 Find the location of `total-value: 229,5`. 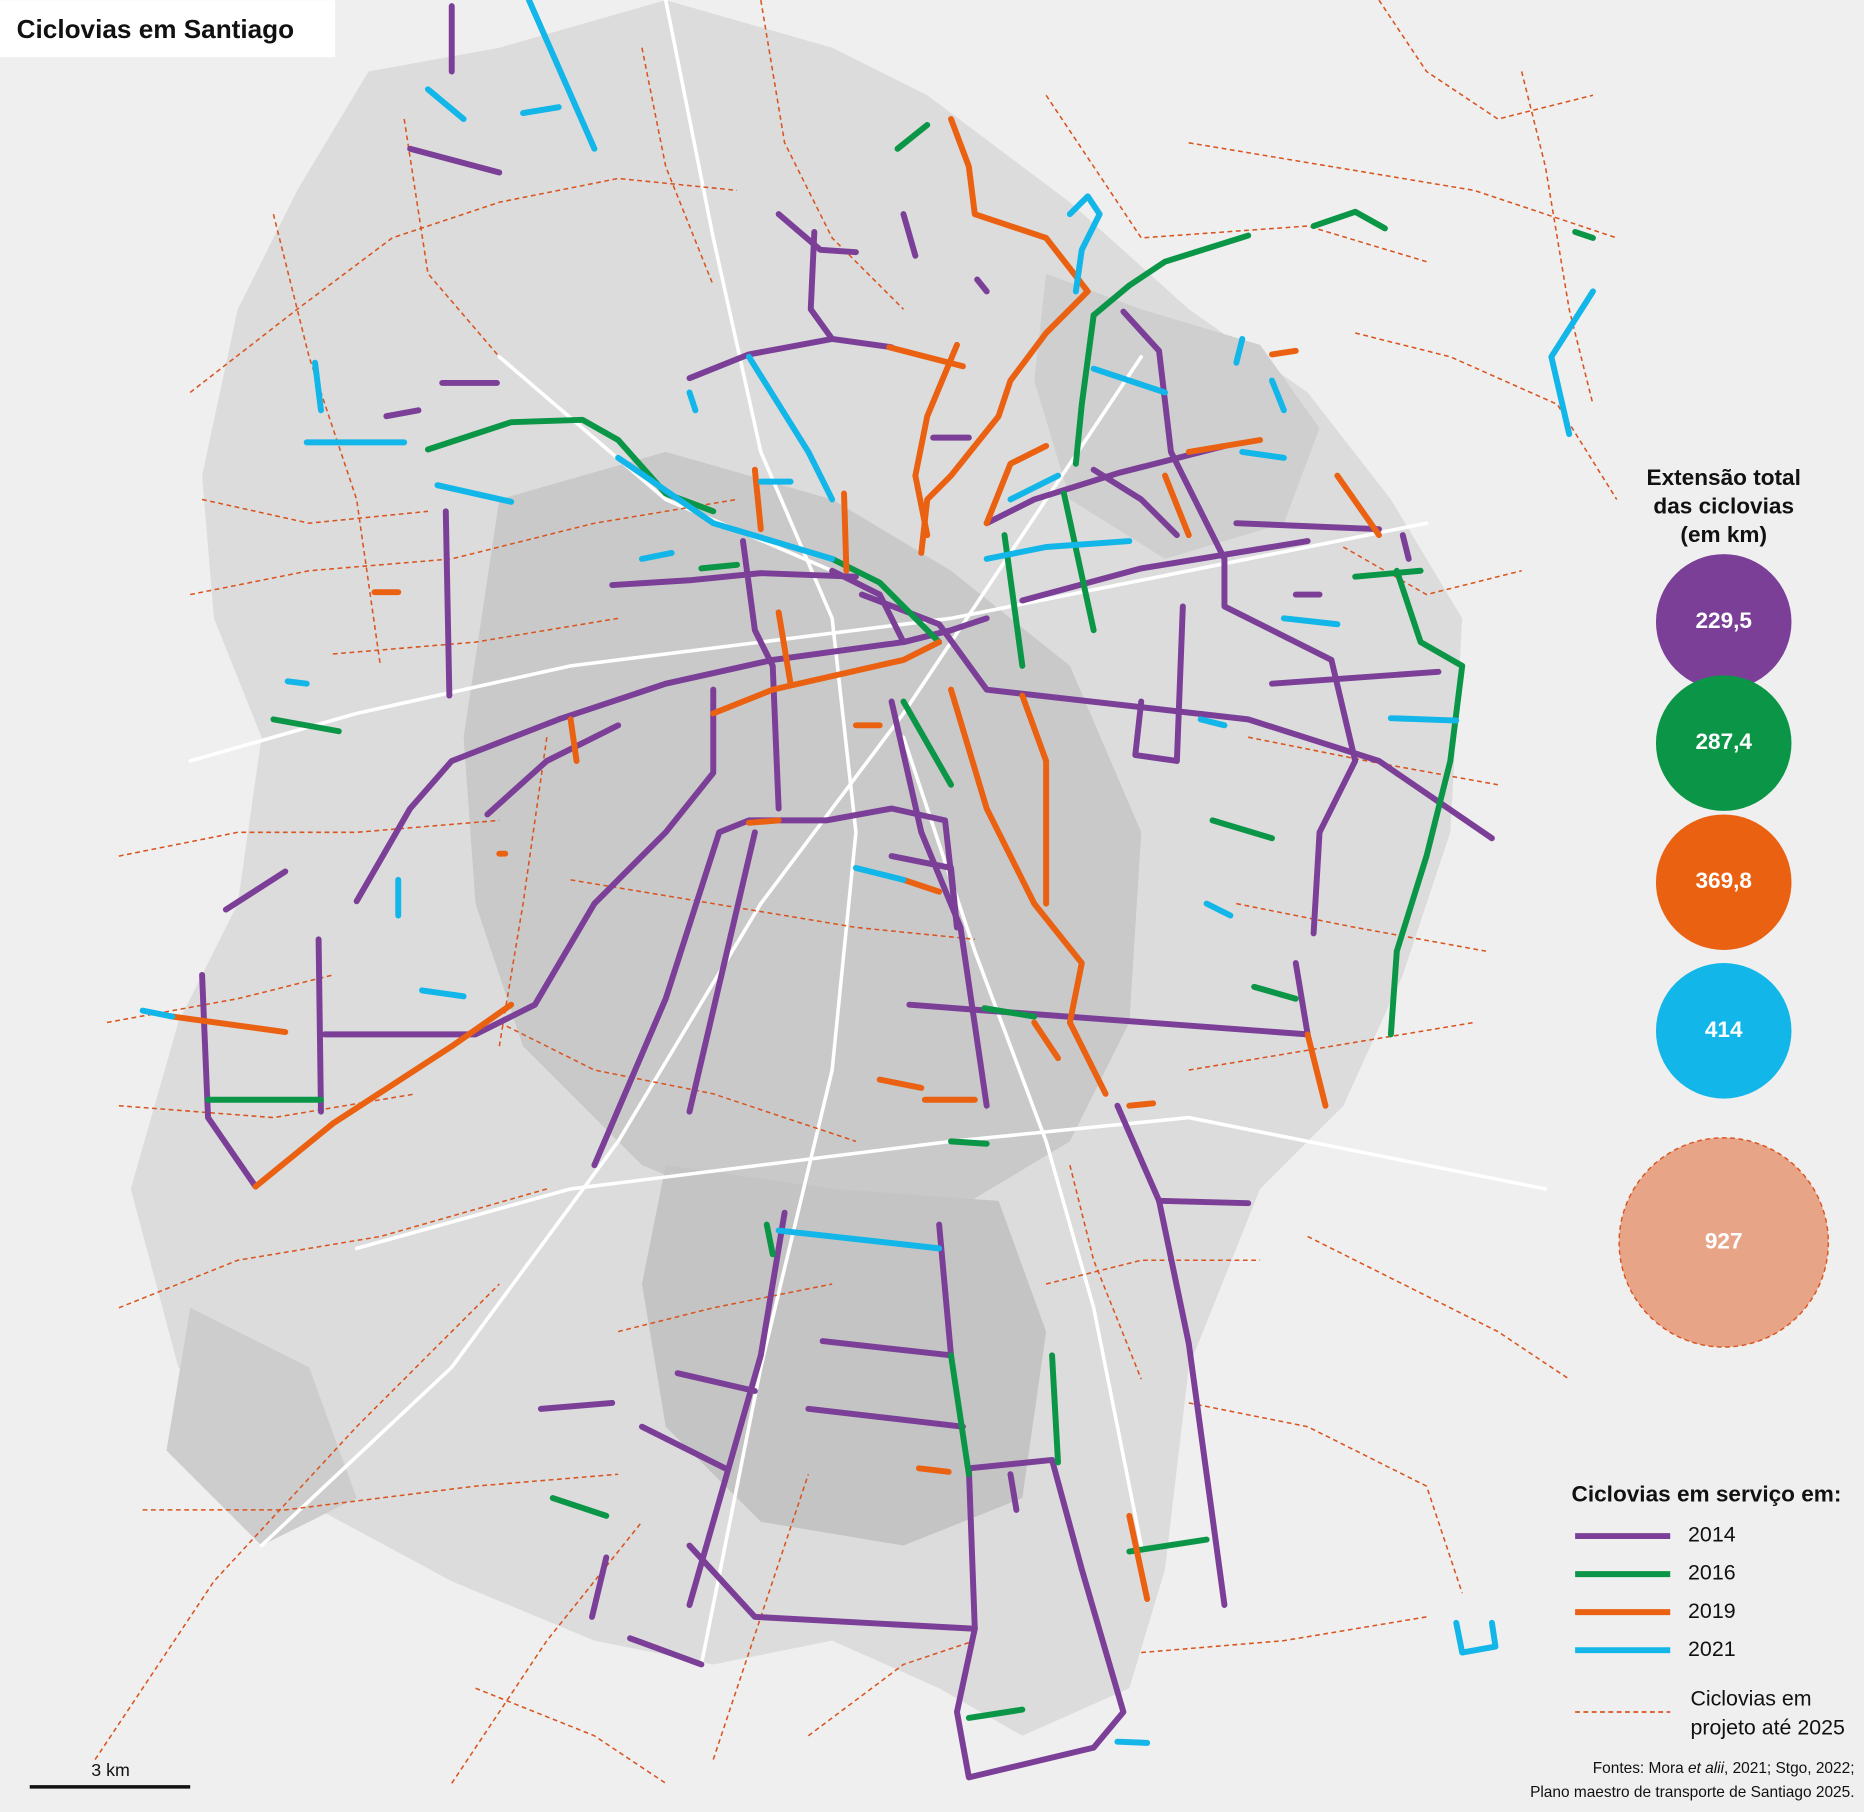

total-value: 229,5 is located at coordinates (1723, 620).